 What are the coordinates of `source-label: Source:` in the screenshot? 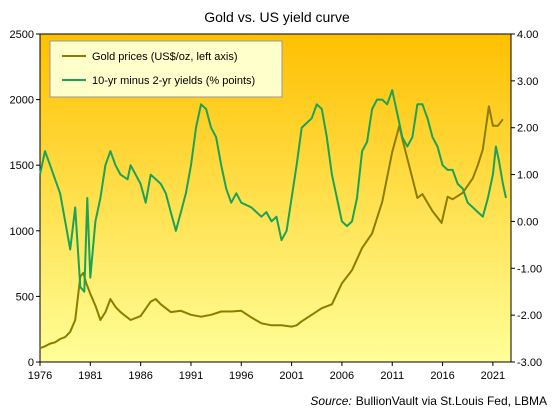 It's located at (330, 401).